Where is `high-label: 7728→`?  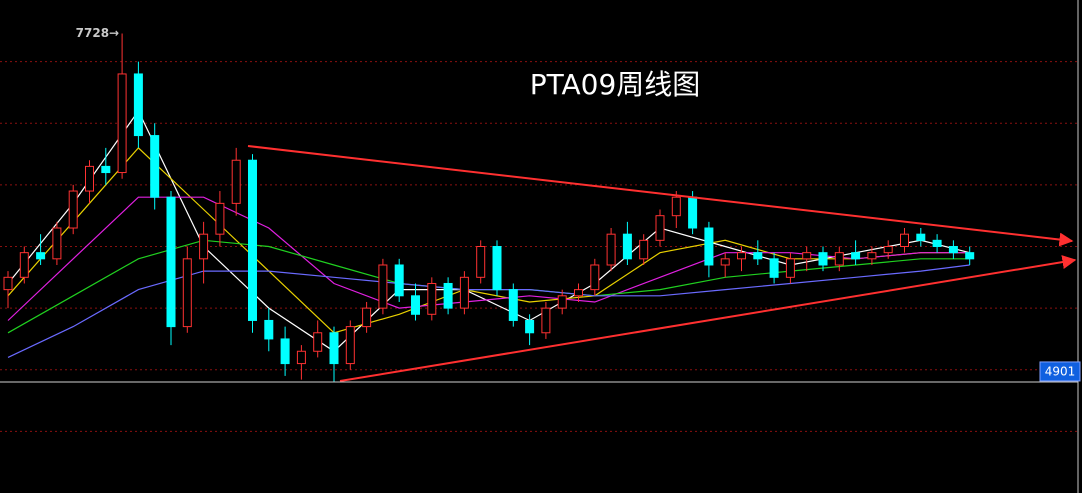
high-label: 7728→ is located at coordinates (97, 33).